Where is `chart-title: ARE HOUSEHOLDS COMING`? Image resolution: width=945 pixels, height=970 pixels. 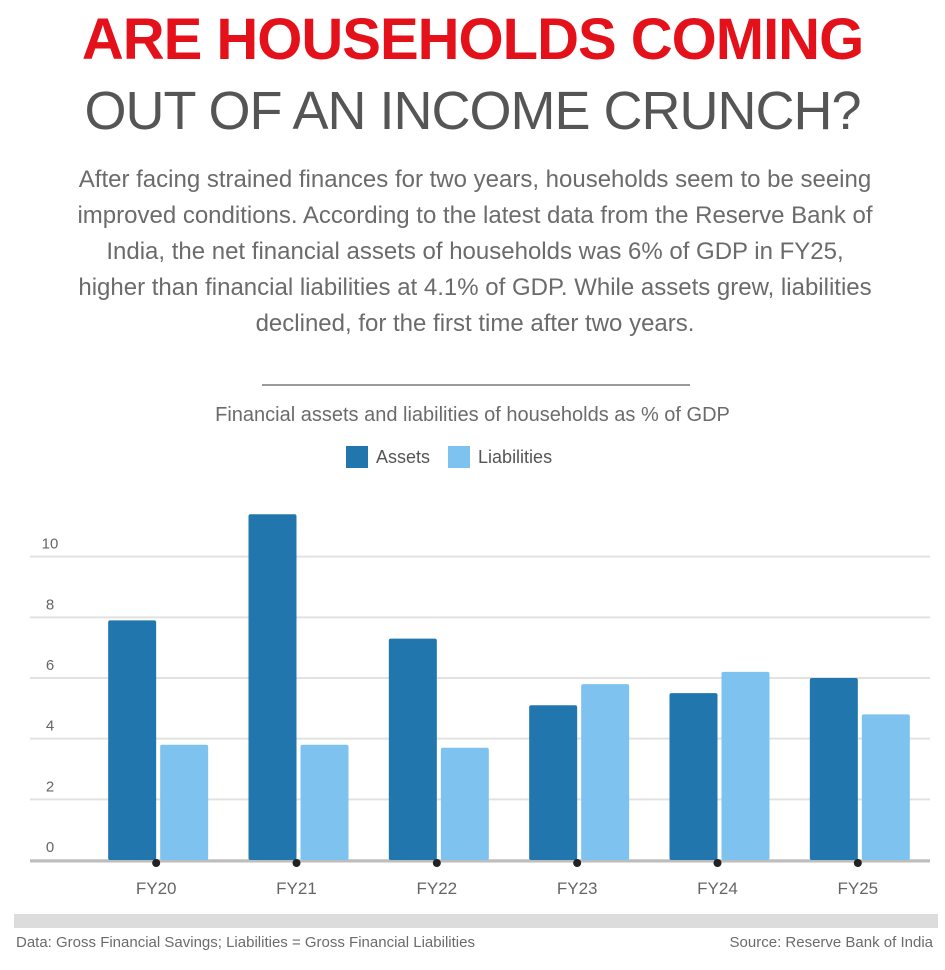
chart-title: ARE HOUSEHOLDS COMING is located at coordinates (472, 39).